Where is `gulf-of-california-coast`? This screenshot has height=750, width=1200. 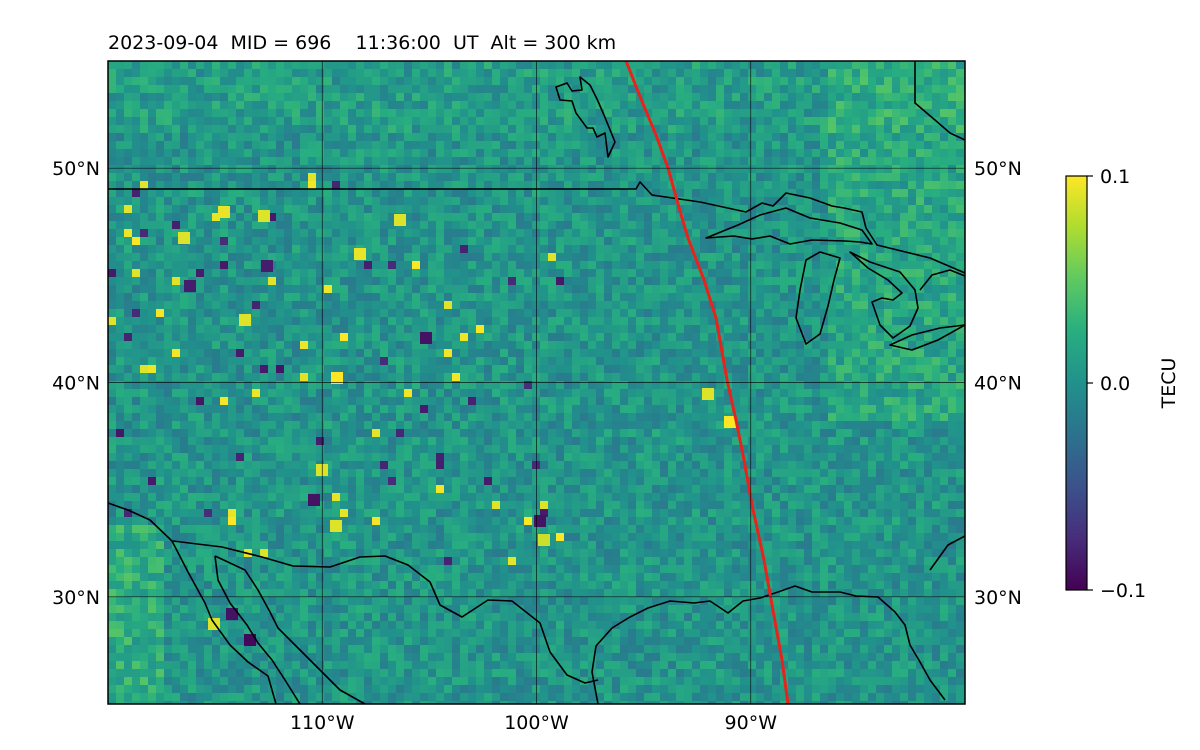 gulf-of-california-coast is located at coordinates (290, 629).